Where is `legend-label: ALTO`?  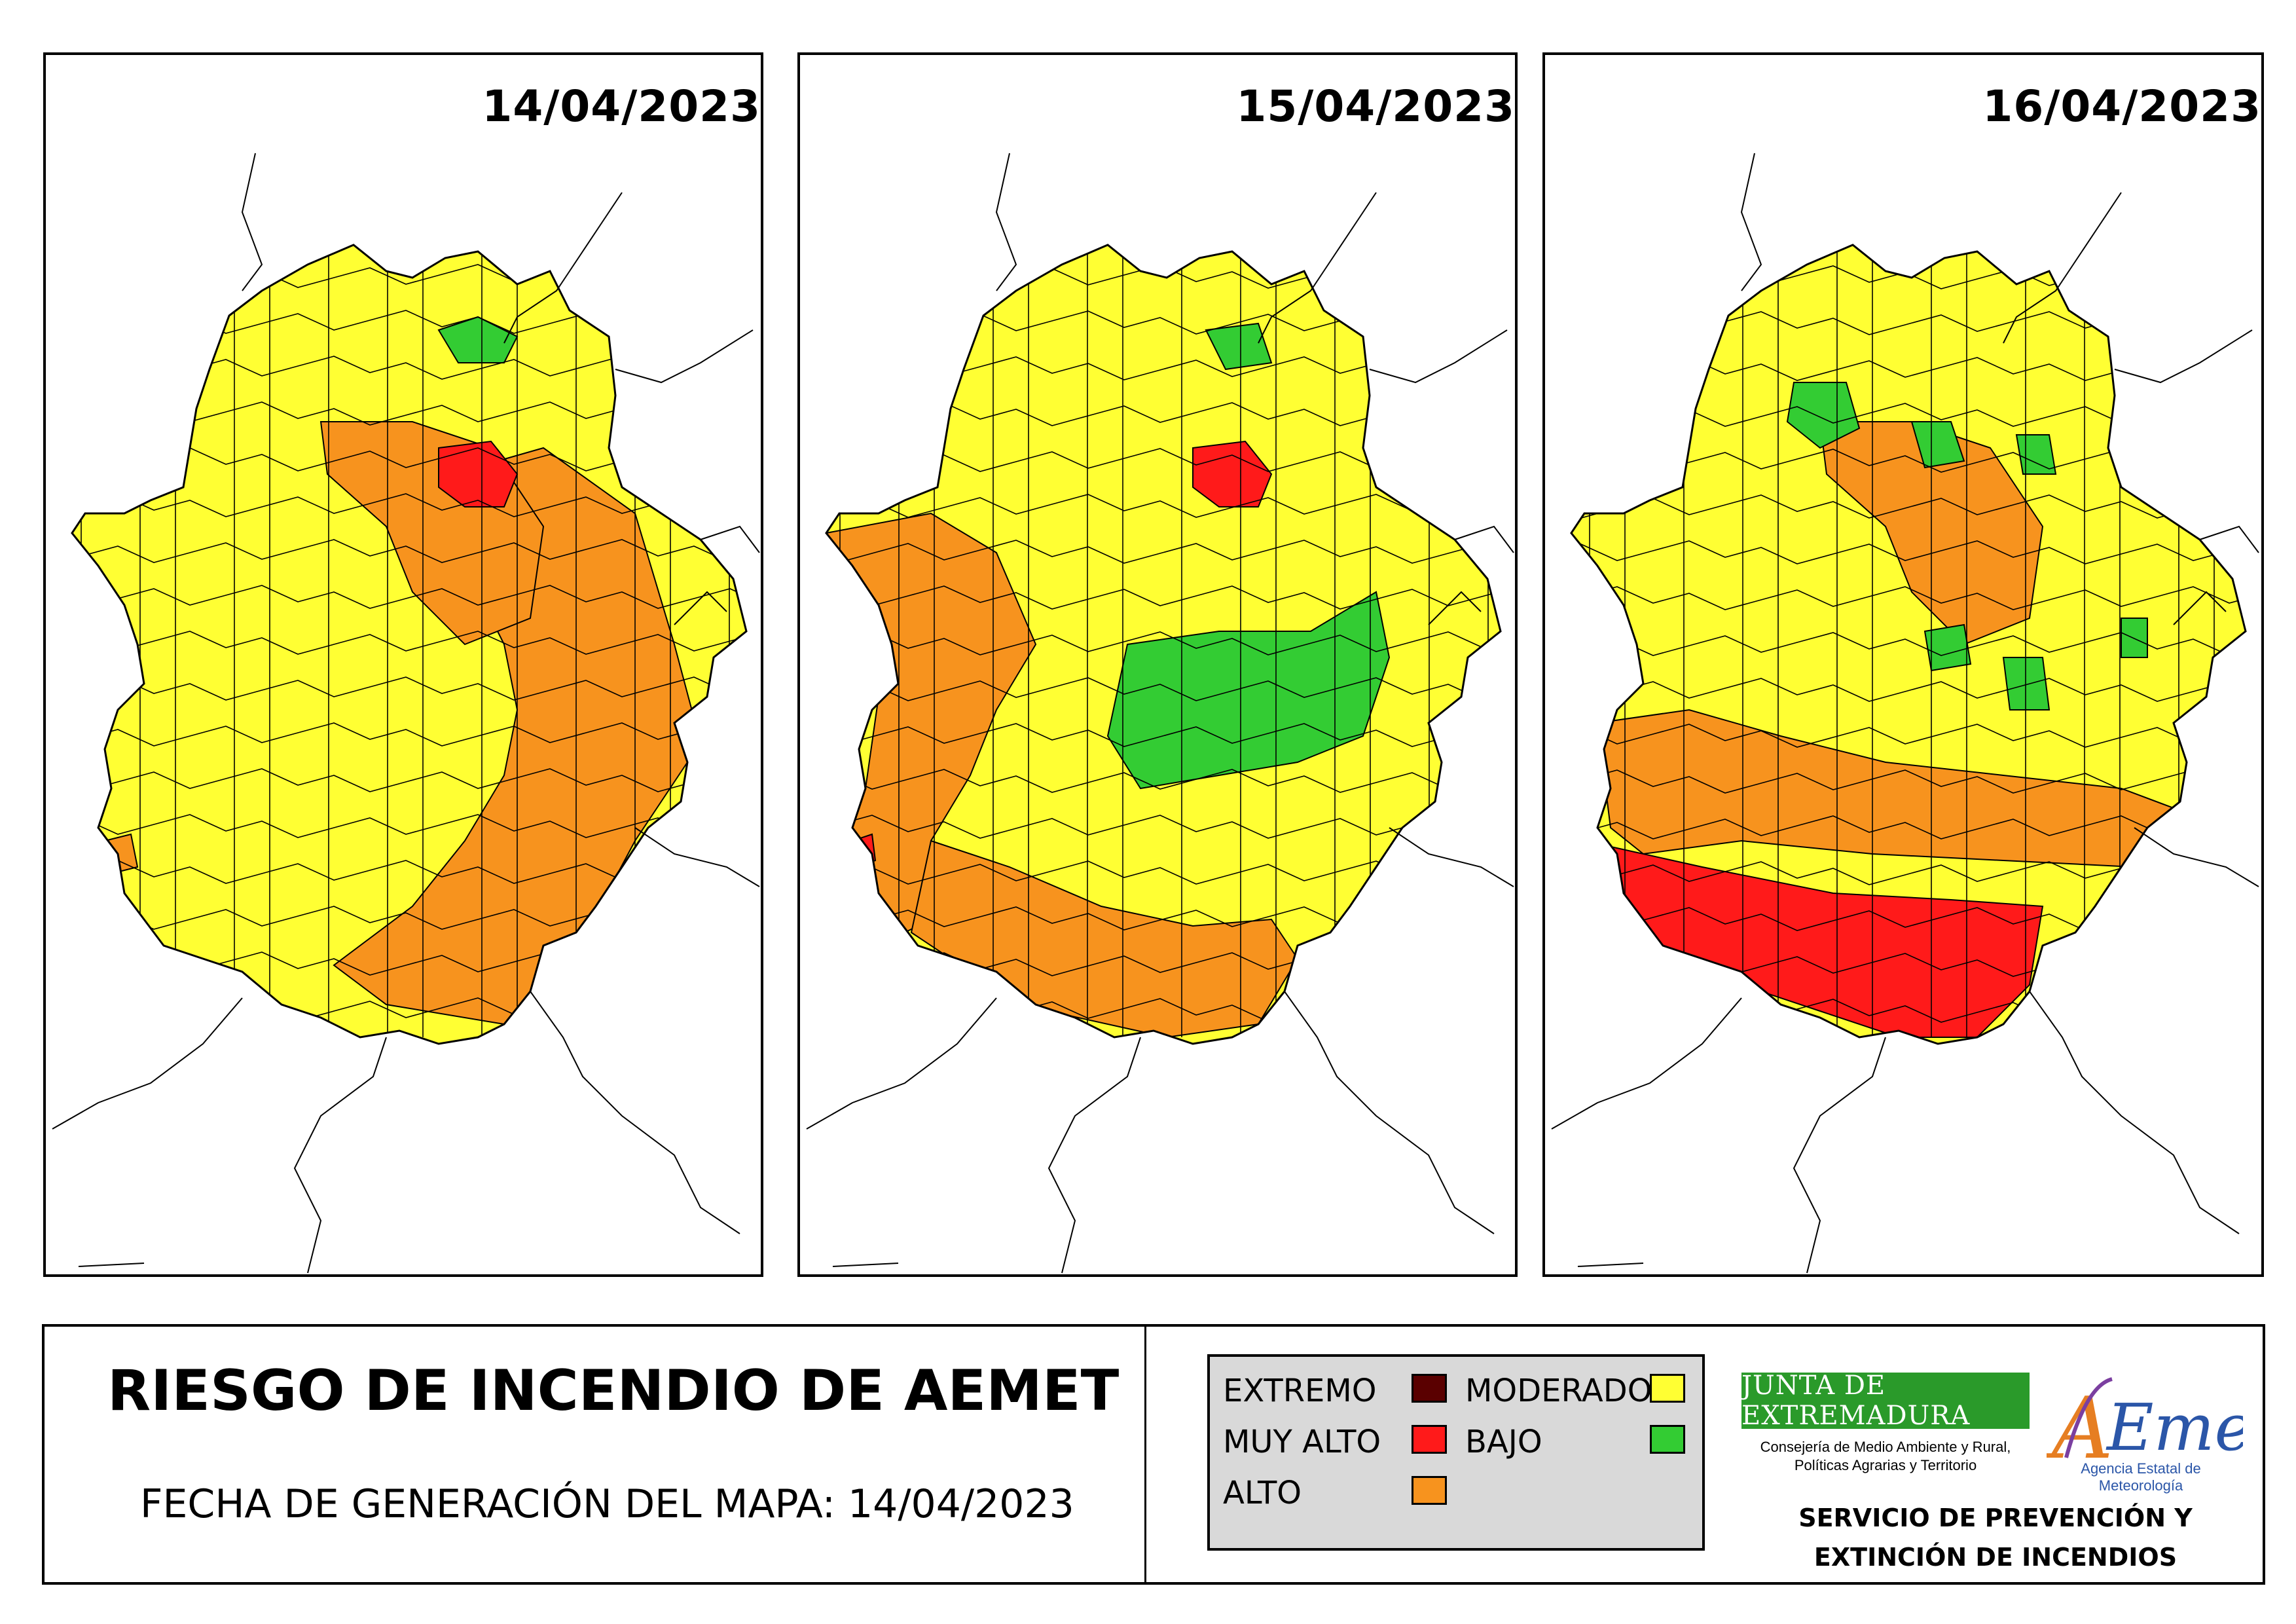 legend-label: ALTO is located at coordinates (1262, 1493).